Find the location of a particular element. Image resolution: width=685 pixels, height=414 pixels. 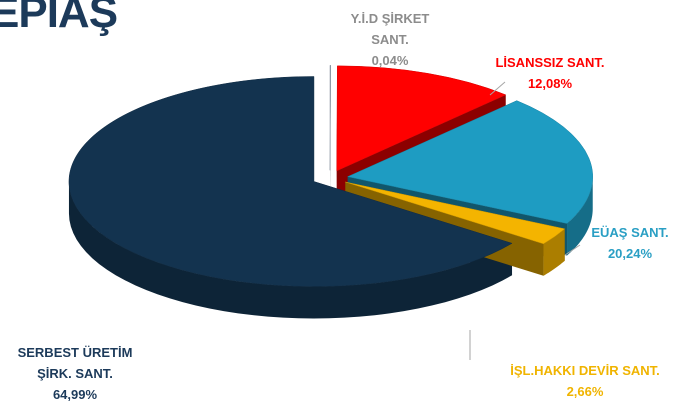

value-label: 2,66% is located at coordinates (585, 391).